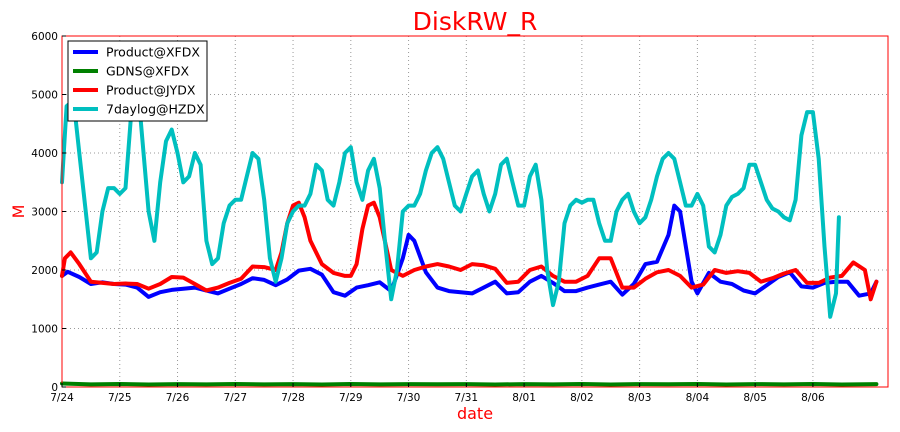 This screenshot has width=900, height=432. Describe the element at coordinates (409, 398) in the screenshot. I see `x-tick-label: 7/30` at that location.